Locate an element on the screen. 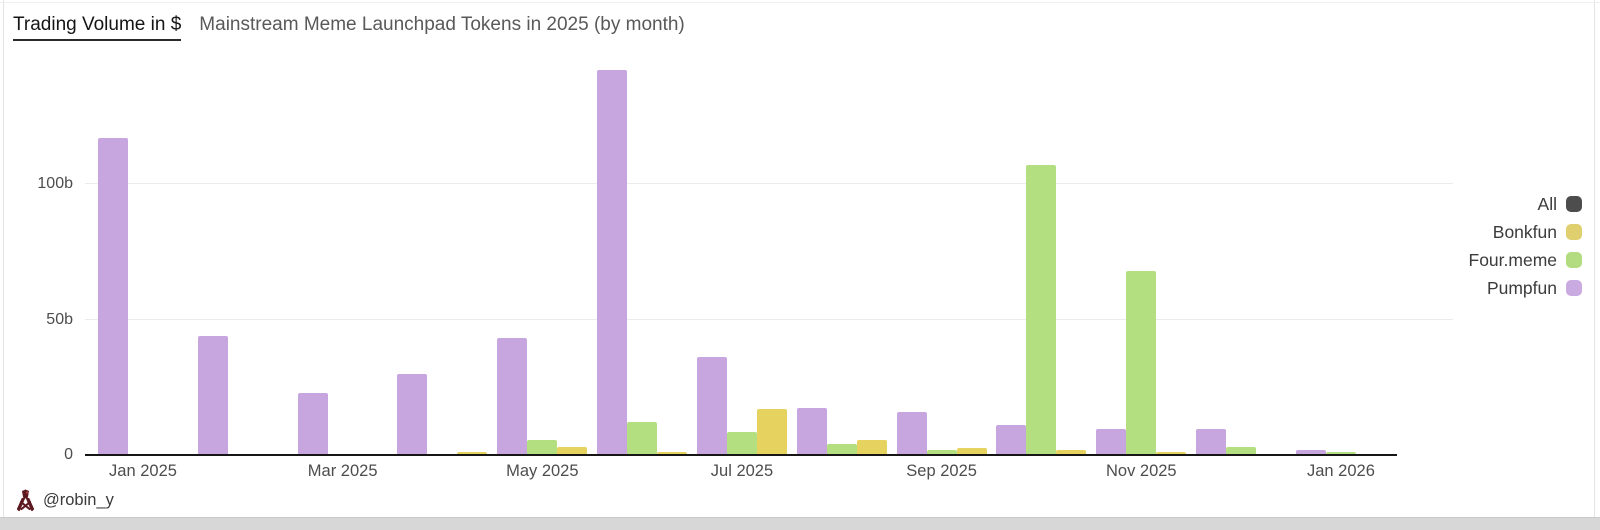  chart-legend: All Bonkfun Four.meme Pumpfun is located at coordinates (1525, 246).